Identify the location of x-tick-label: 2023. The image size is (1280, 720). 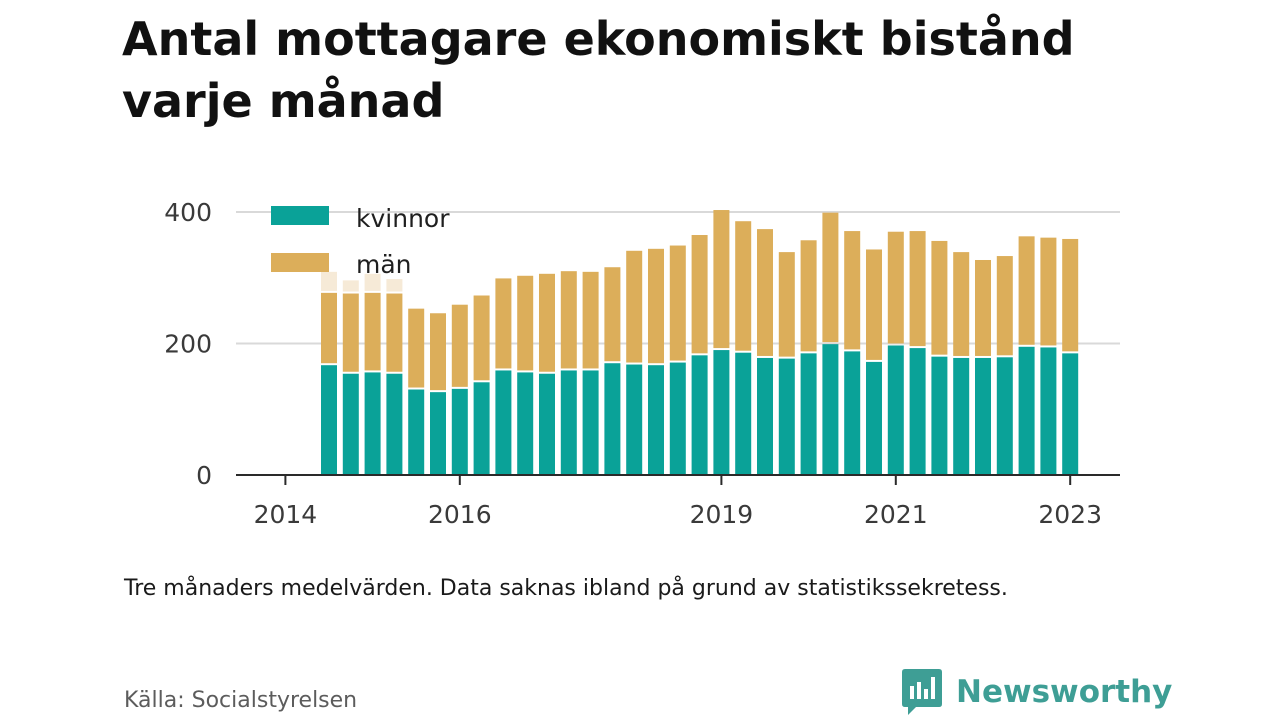
(1070, 514).